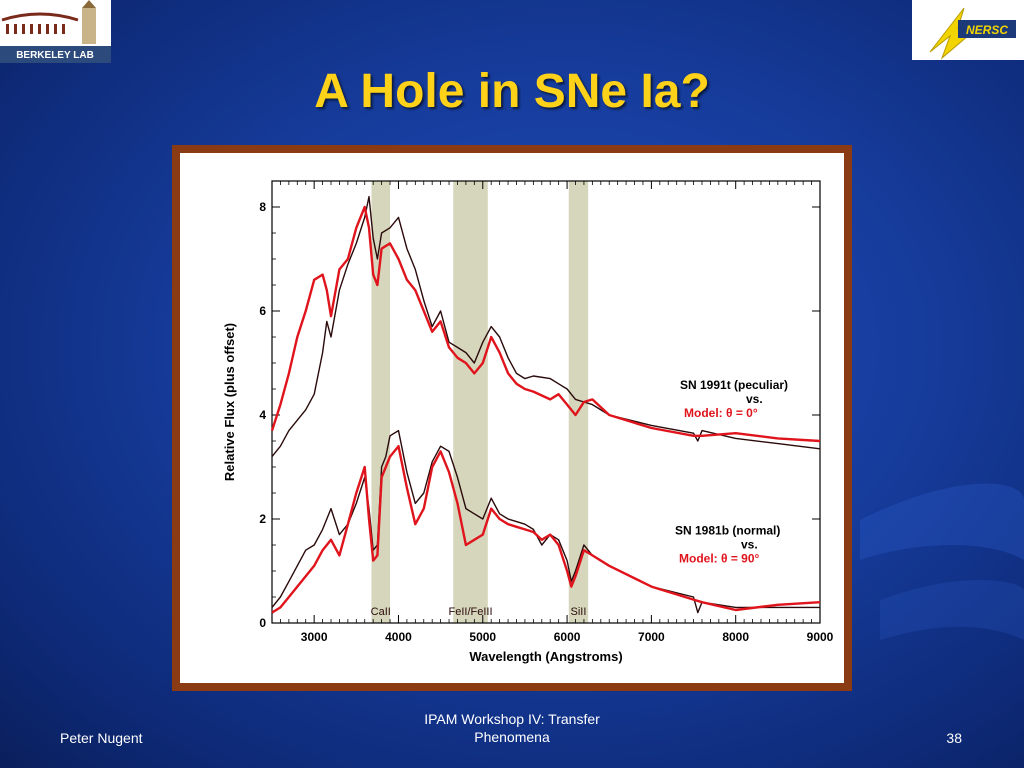 The height and width of the screenshot is (768, 1024). I want to click on footer-author: Peter Nugent, so click(101, 738).